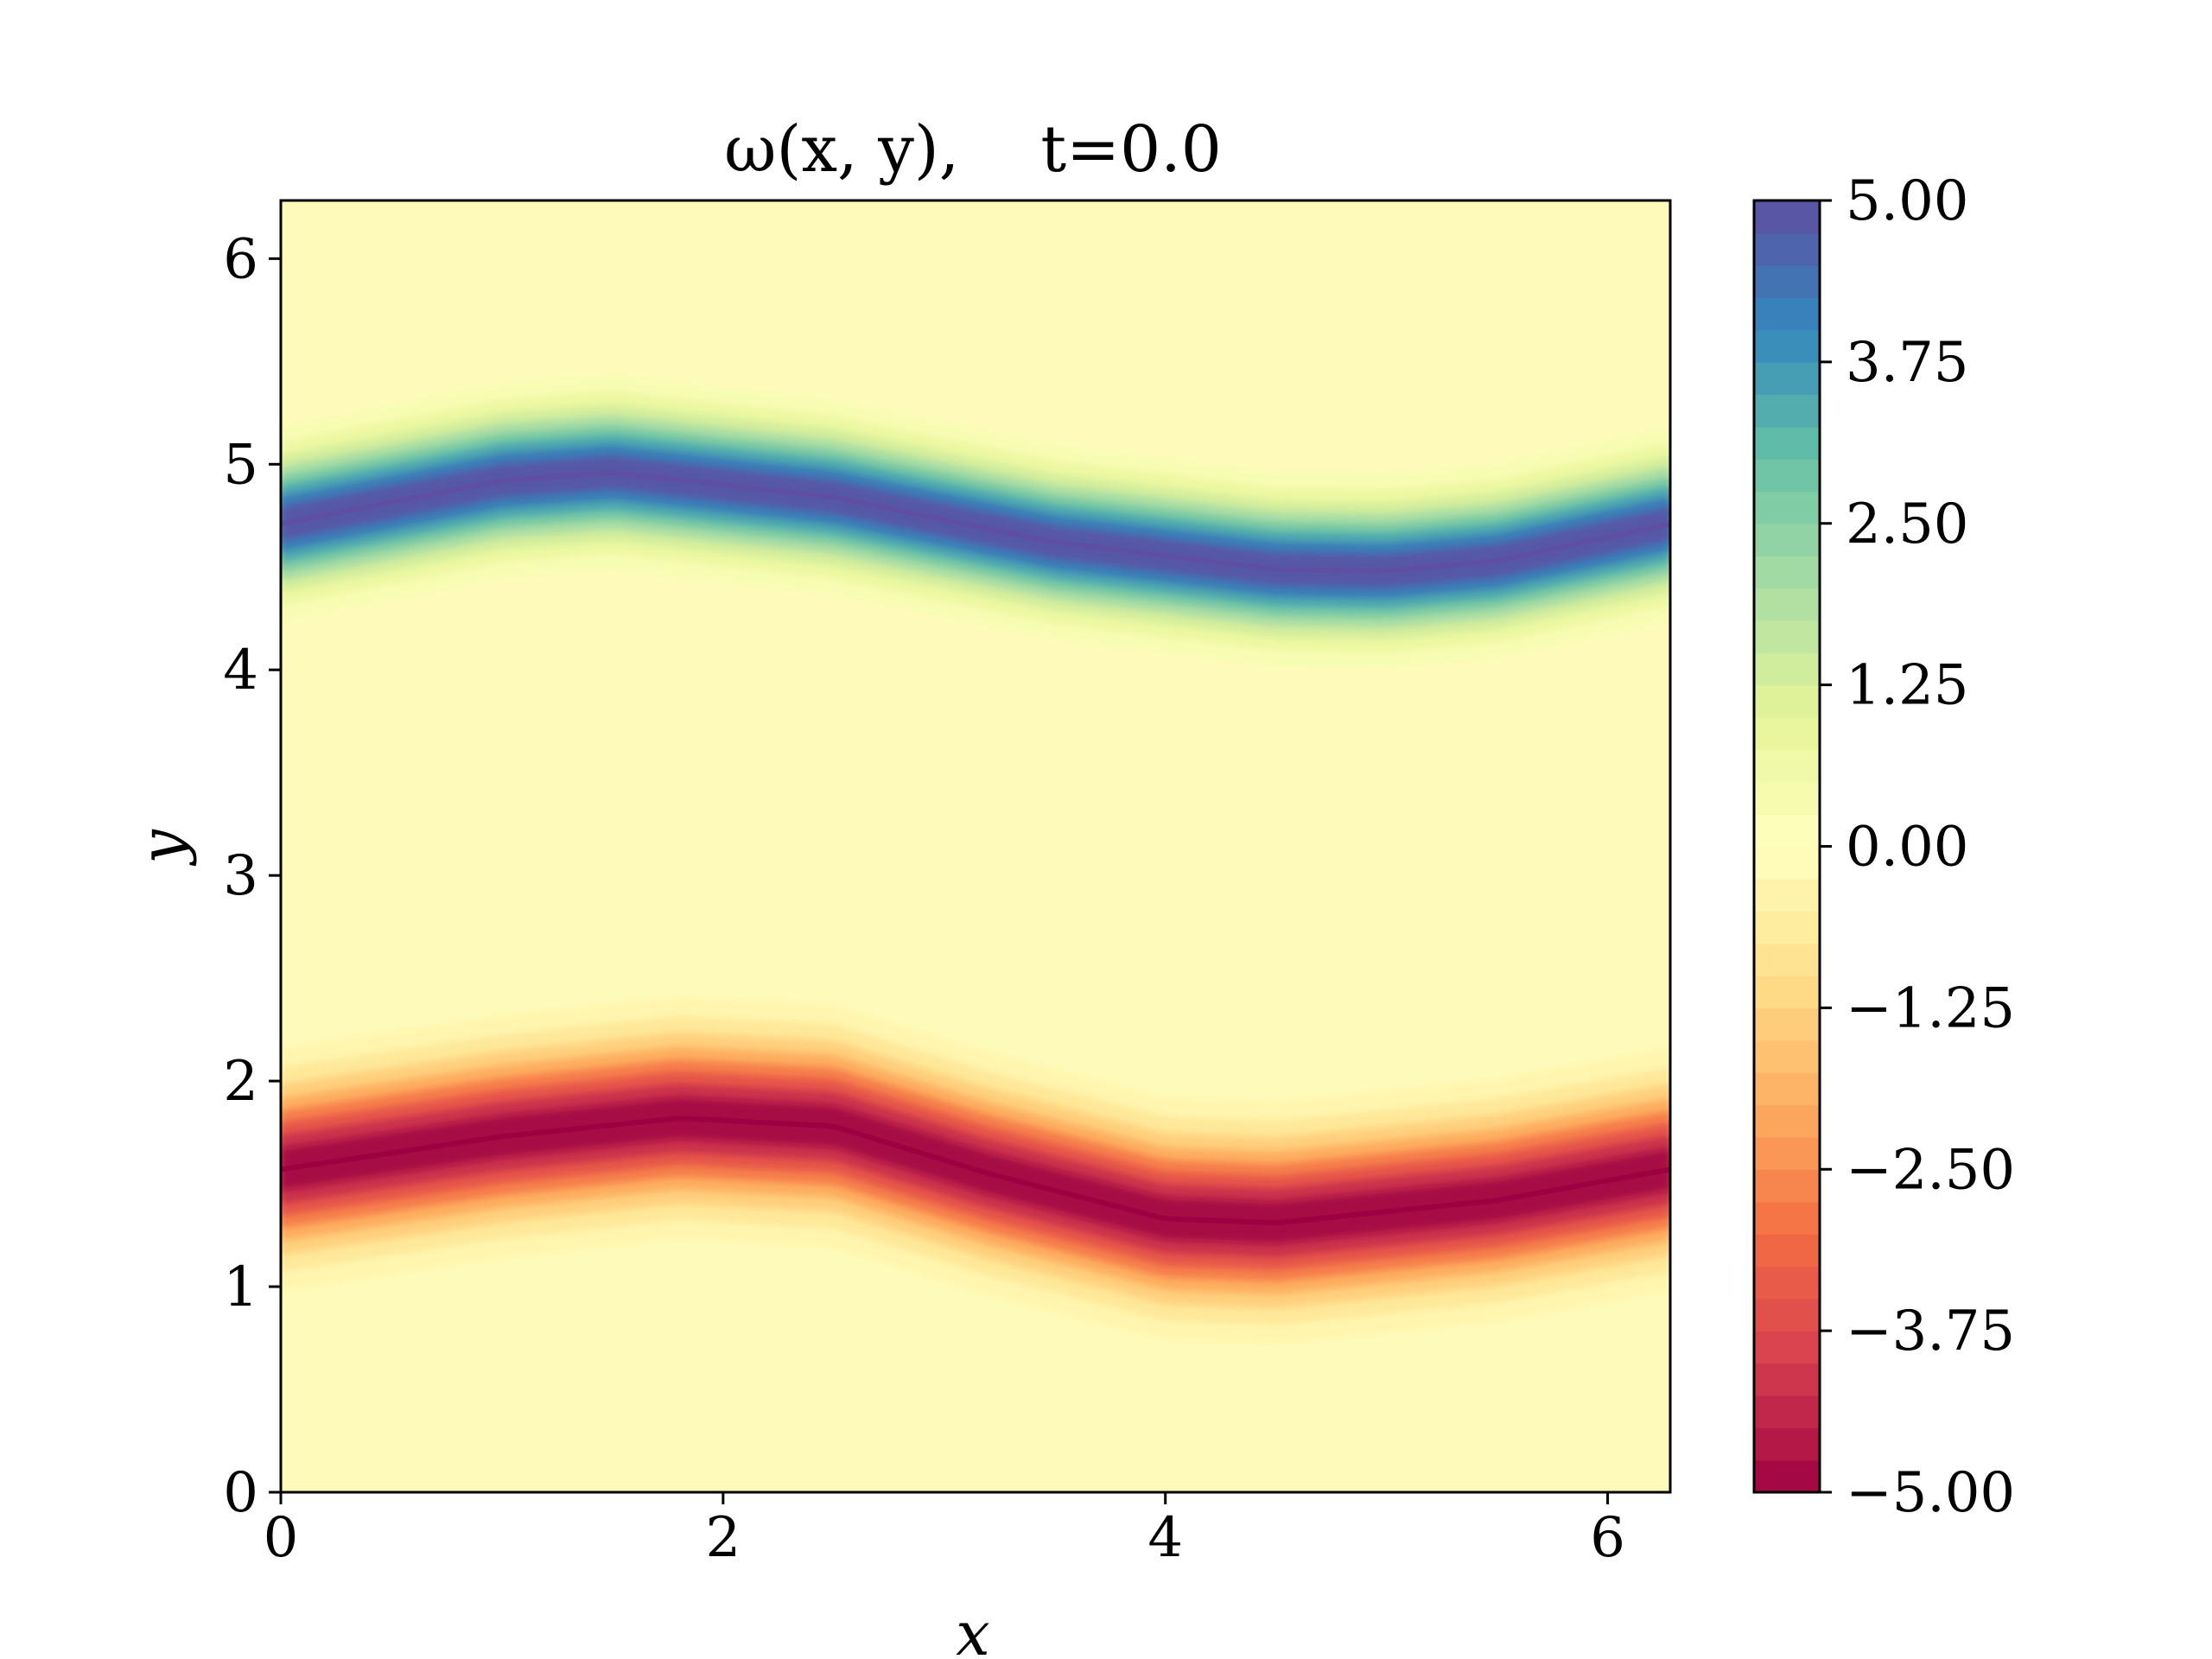 Image resolution: width=2212 pixels, height=1659 pixels. Describe the element at coordinates (973, 149) in the screenshot. I see `chart-title: ω(x, y), t=0.0` at that location.